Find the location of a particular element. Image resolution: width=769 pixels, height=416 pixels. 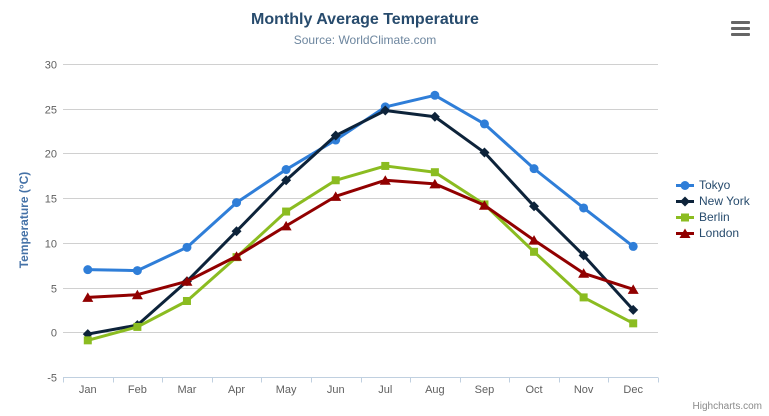

chart-title: Monthly Average Temperature is located at coordinates (365, 19).